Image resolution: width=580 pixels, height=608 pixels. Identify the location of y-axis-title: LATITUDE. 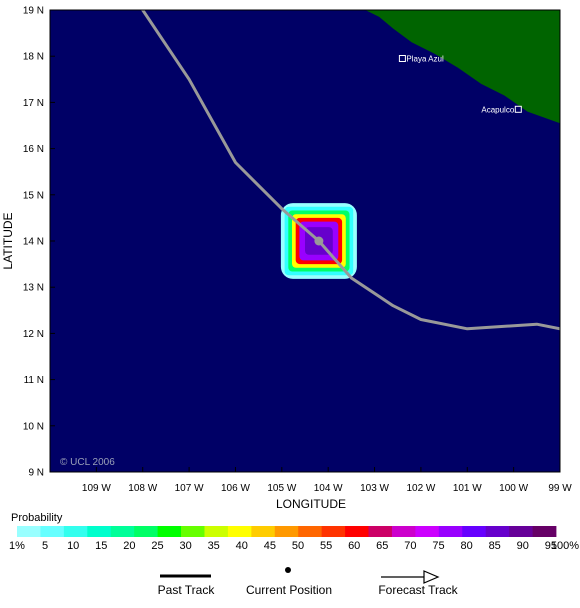
(8, 240).